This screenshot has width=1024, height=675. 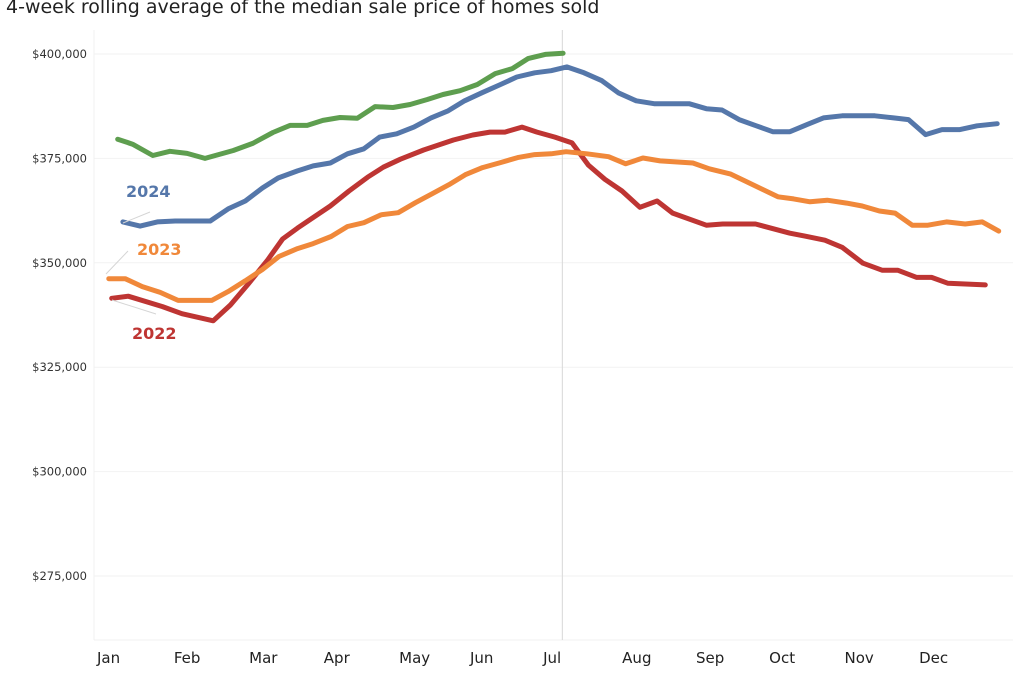 I want to click on y-tick-label: $375,000, so click(x=59, y=158).